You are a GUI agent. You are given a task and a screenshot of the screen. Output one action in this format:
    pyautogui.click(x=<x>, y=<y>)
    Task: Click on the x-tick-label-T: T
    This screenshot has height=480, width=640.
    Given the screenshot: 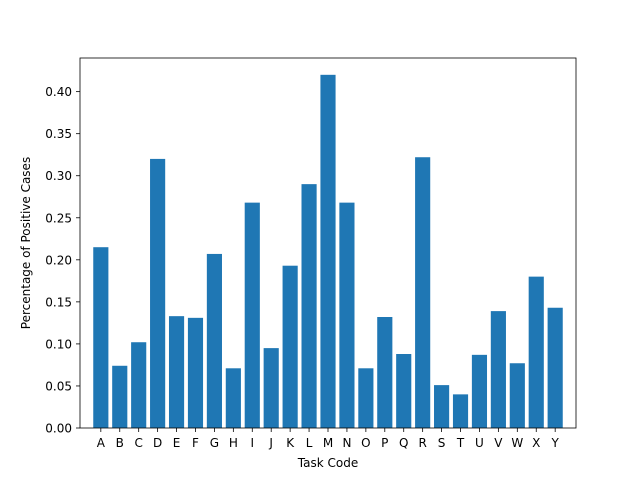 What is the action you would take?
    pyautogui.click(x=460, y=443)
    